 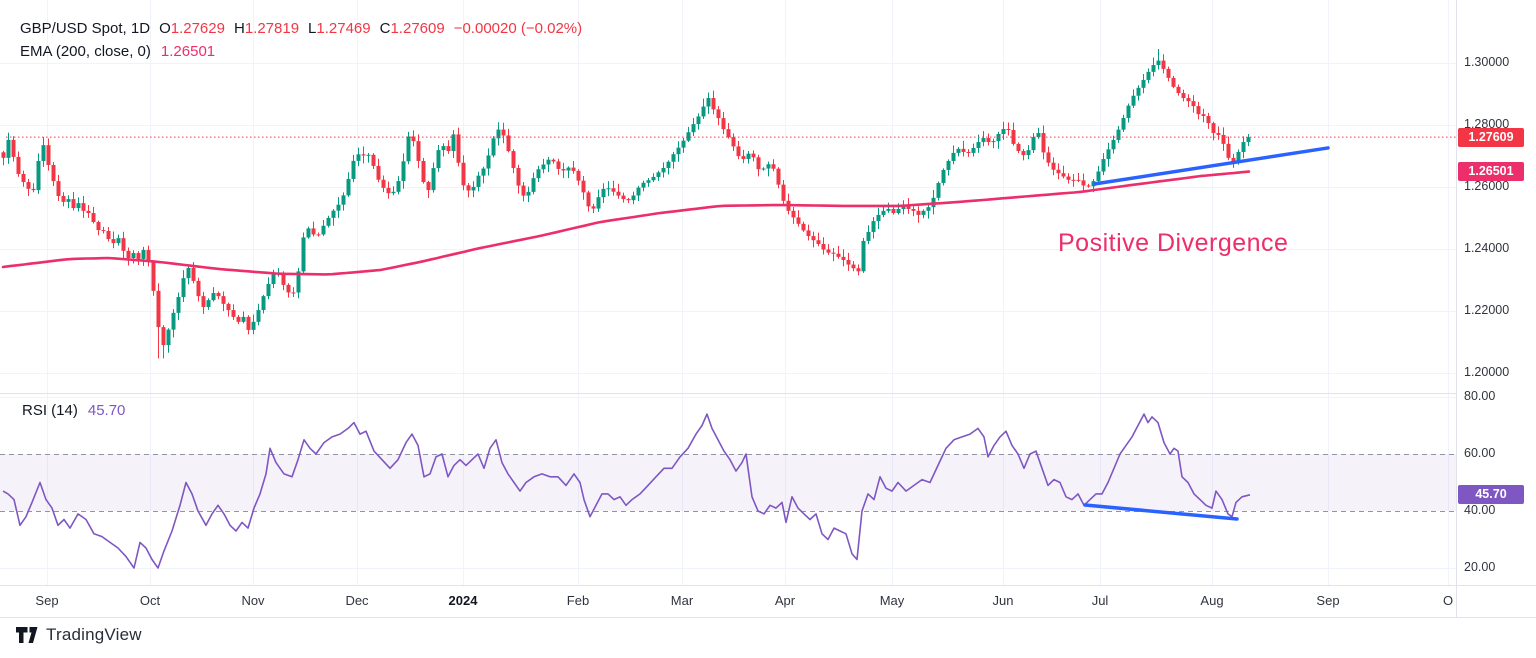 What do you see at coordinates (357, 600) in the screenshot?
I see `time-label-dec: Dec` at bounding box center [357, 600].